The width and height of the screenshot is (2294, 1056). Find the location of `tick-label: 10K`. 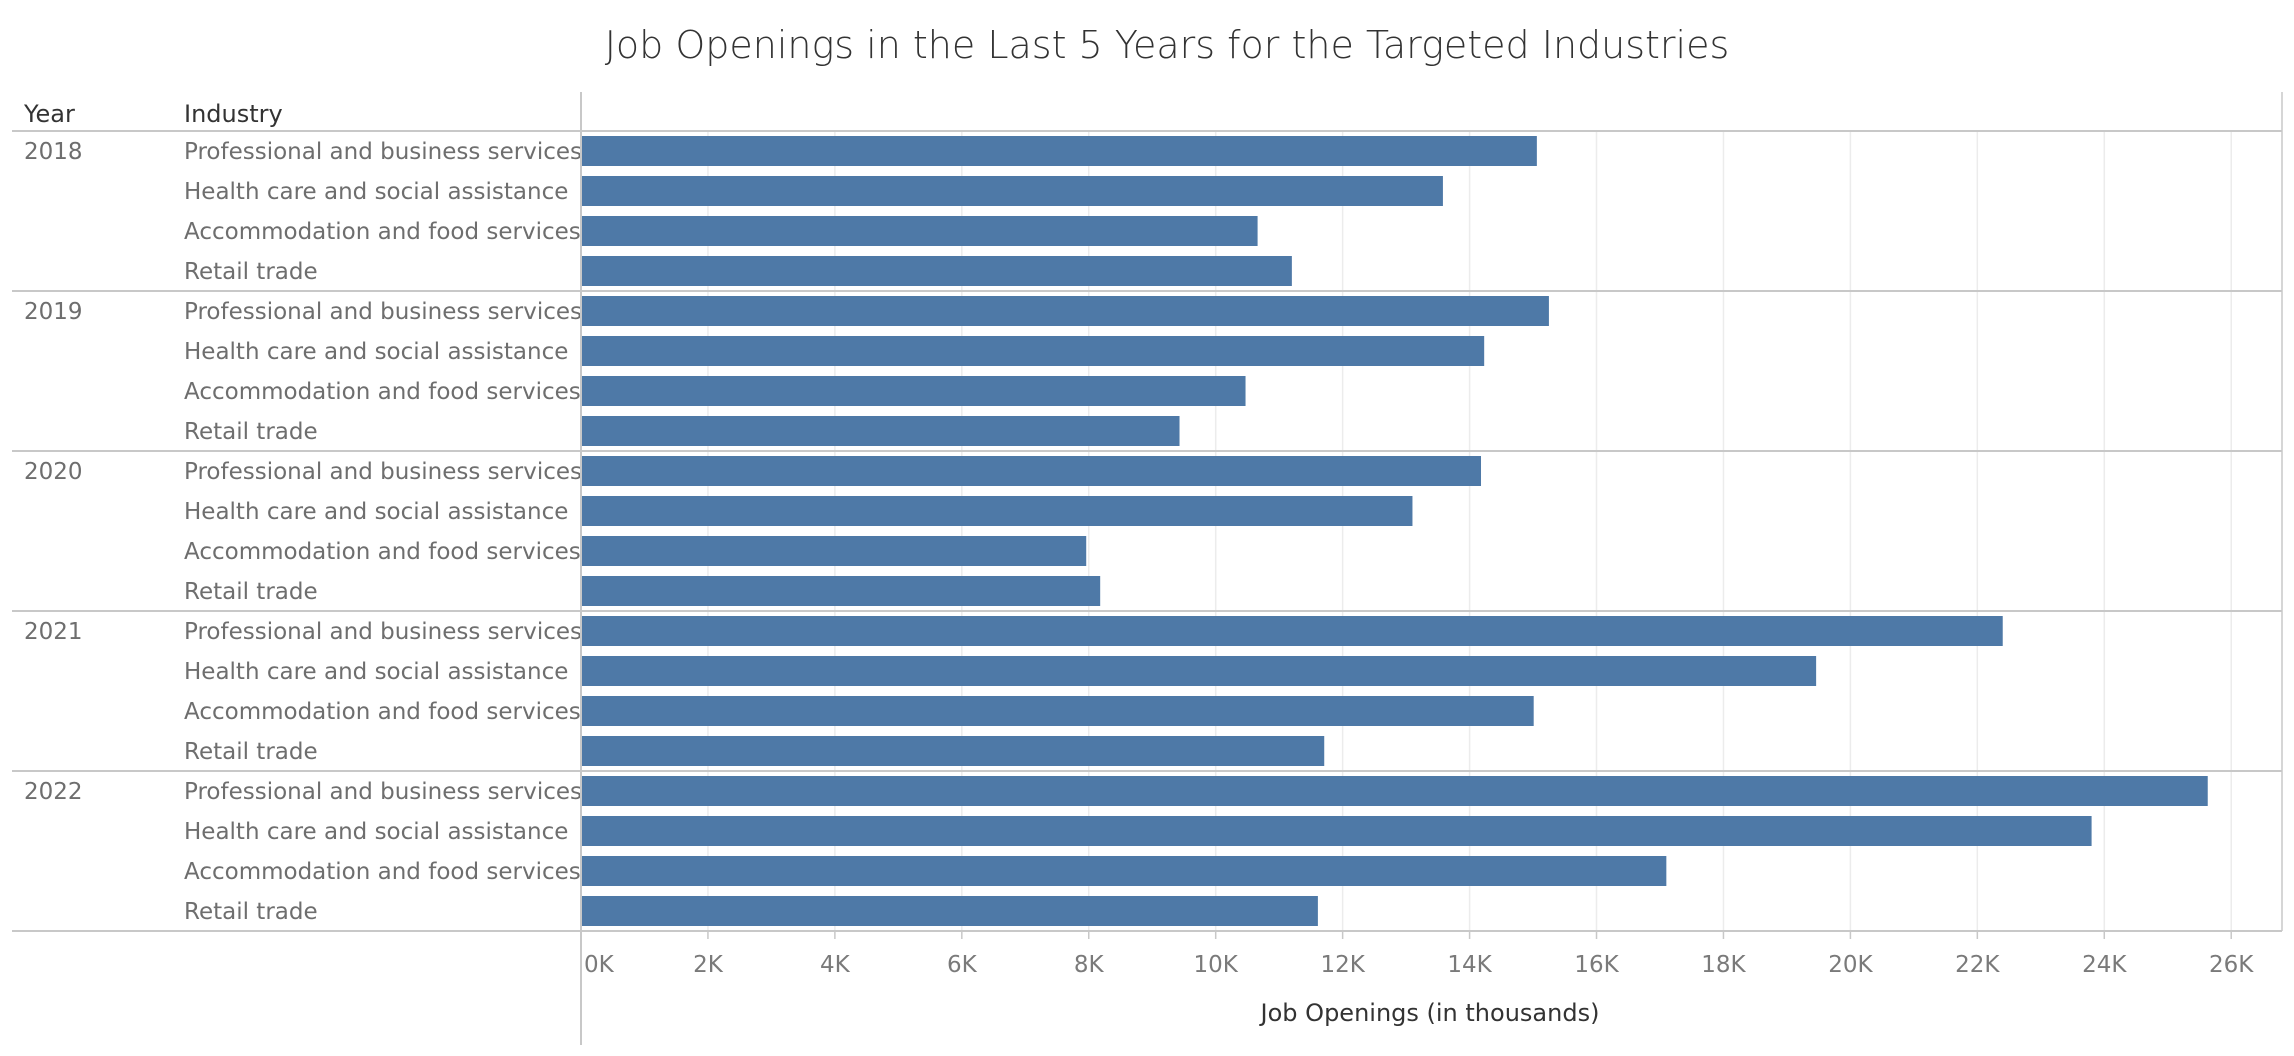

tick-label: 10K is located at coordinates (1216, 965).